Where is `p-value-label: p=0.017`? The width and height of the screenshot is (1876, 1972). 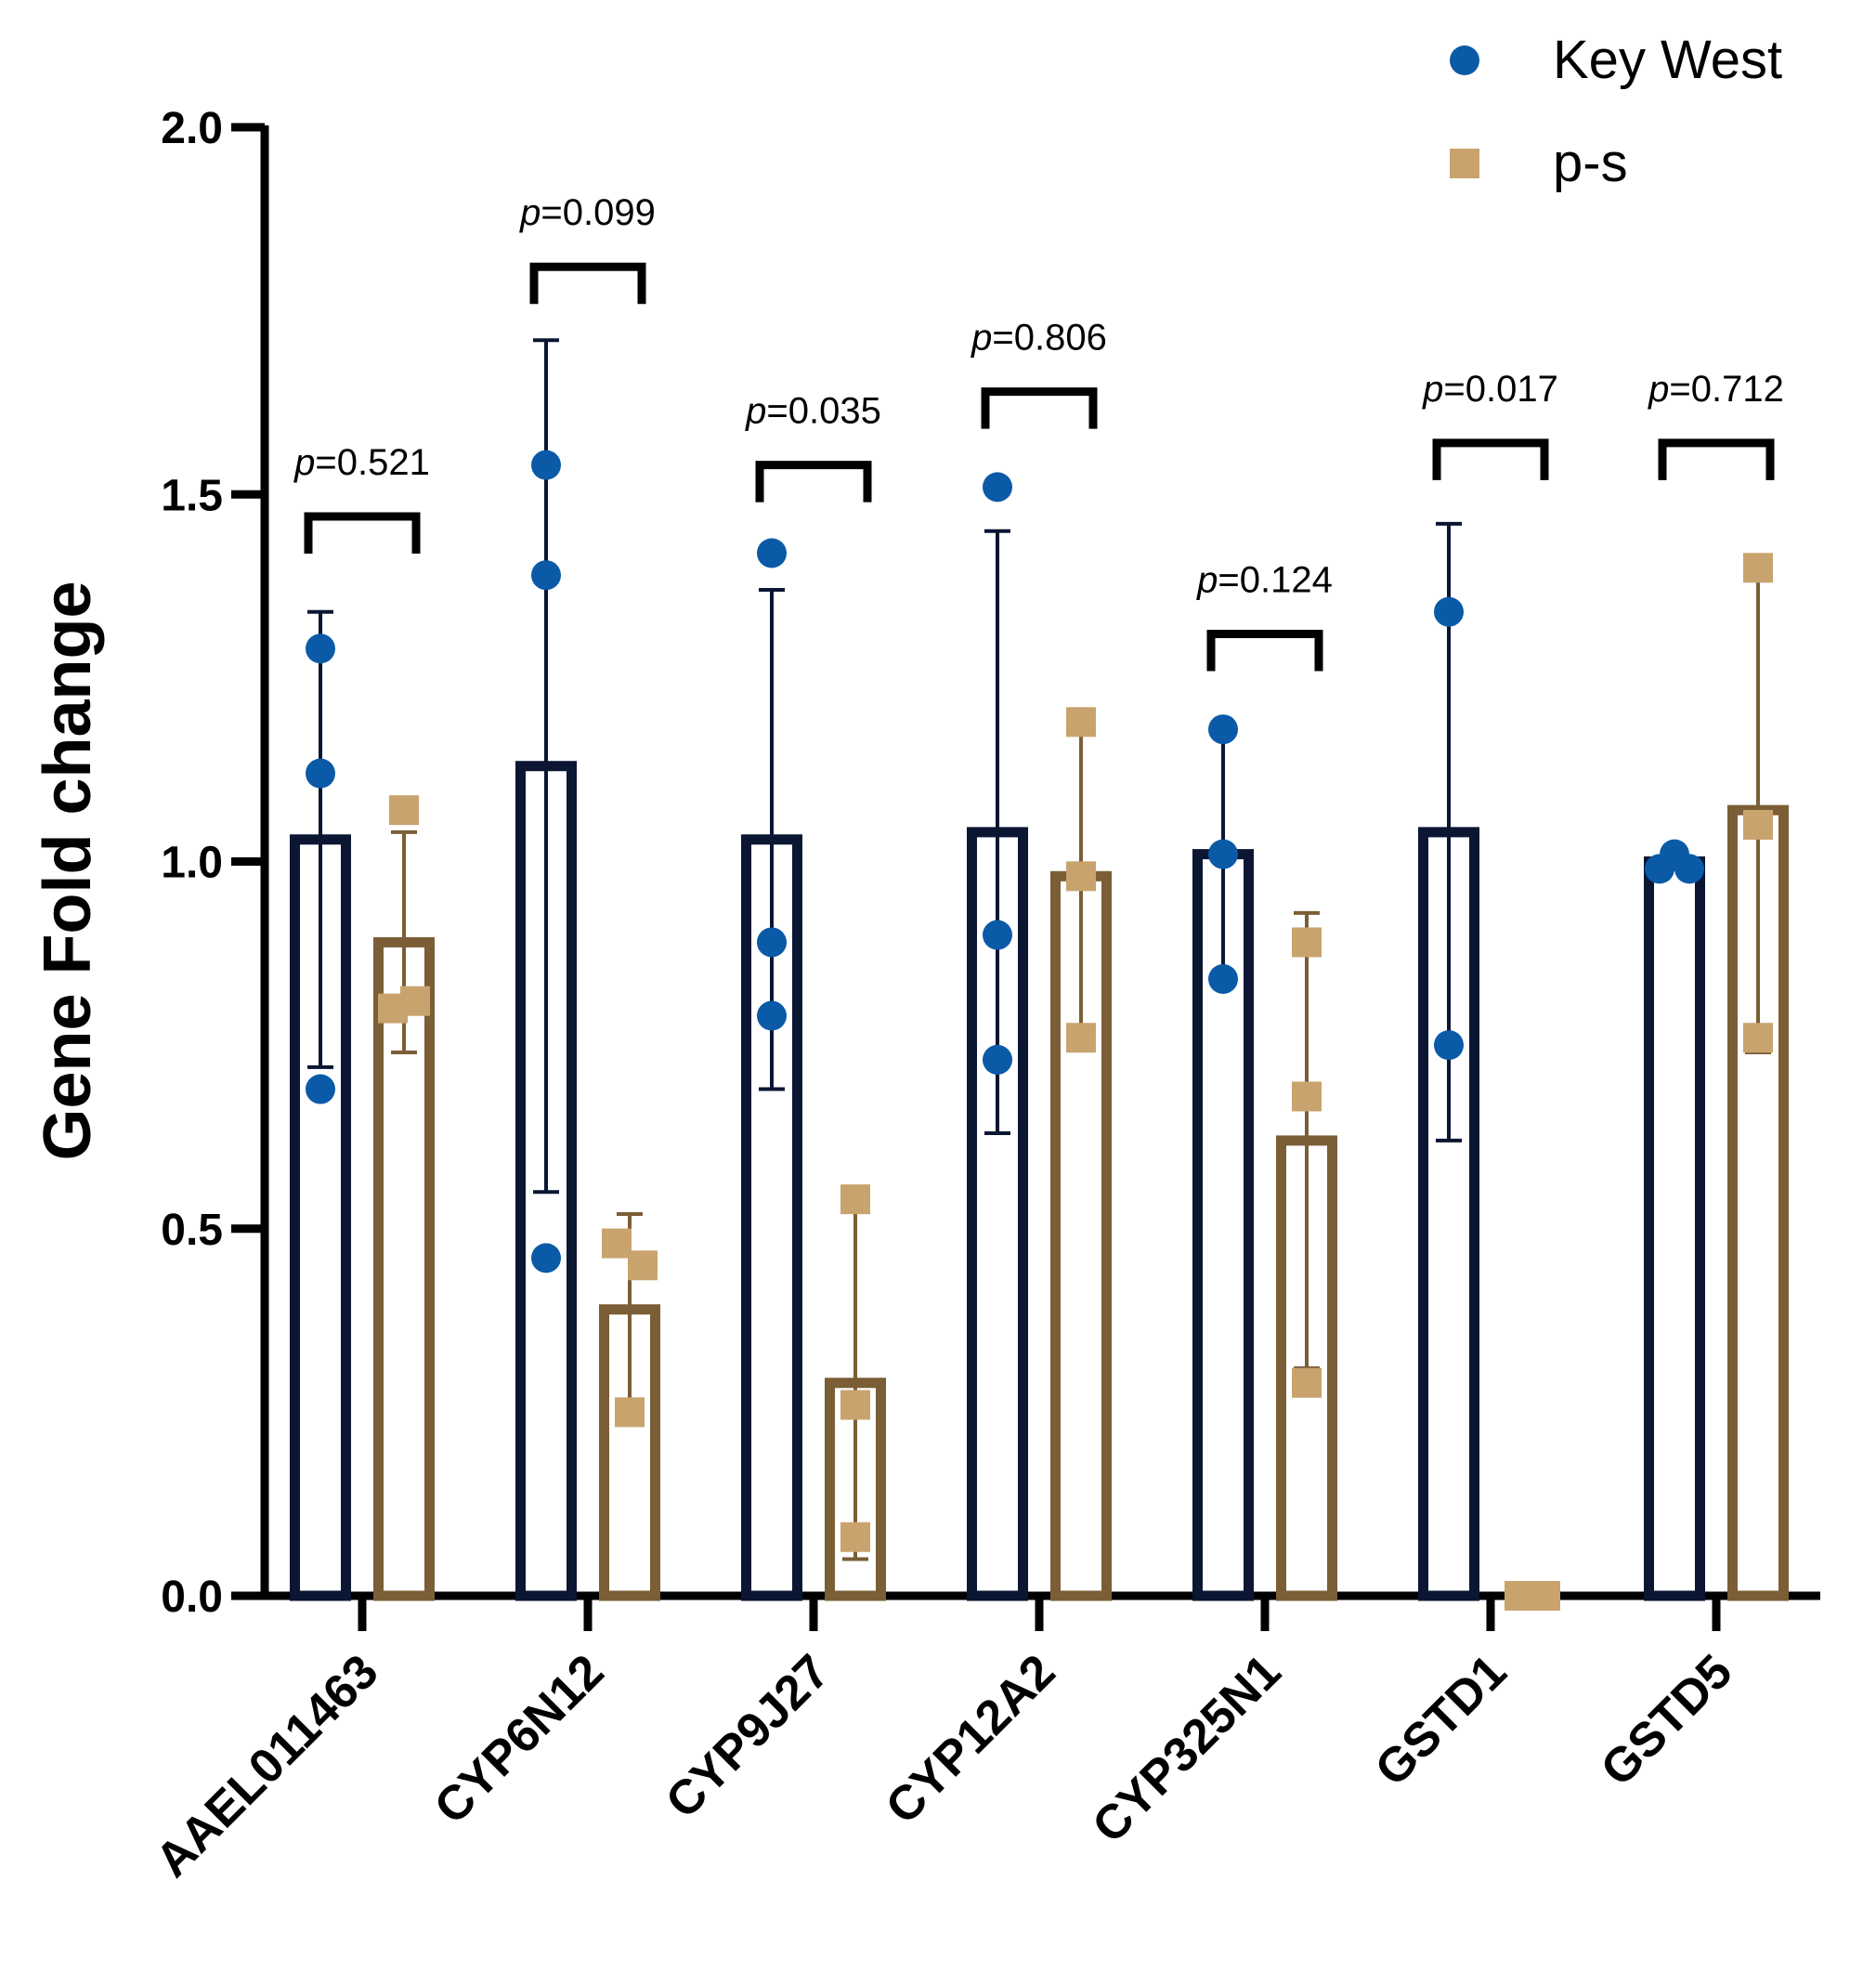 p-value-label: p=0.017 is located at coordinates (1490, 389).